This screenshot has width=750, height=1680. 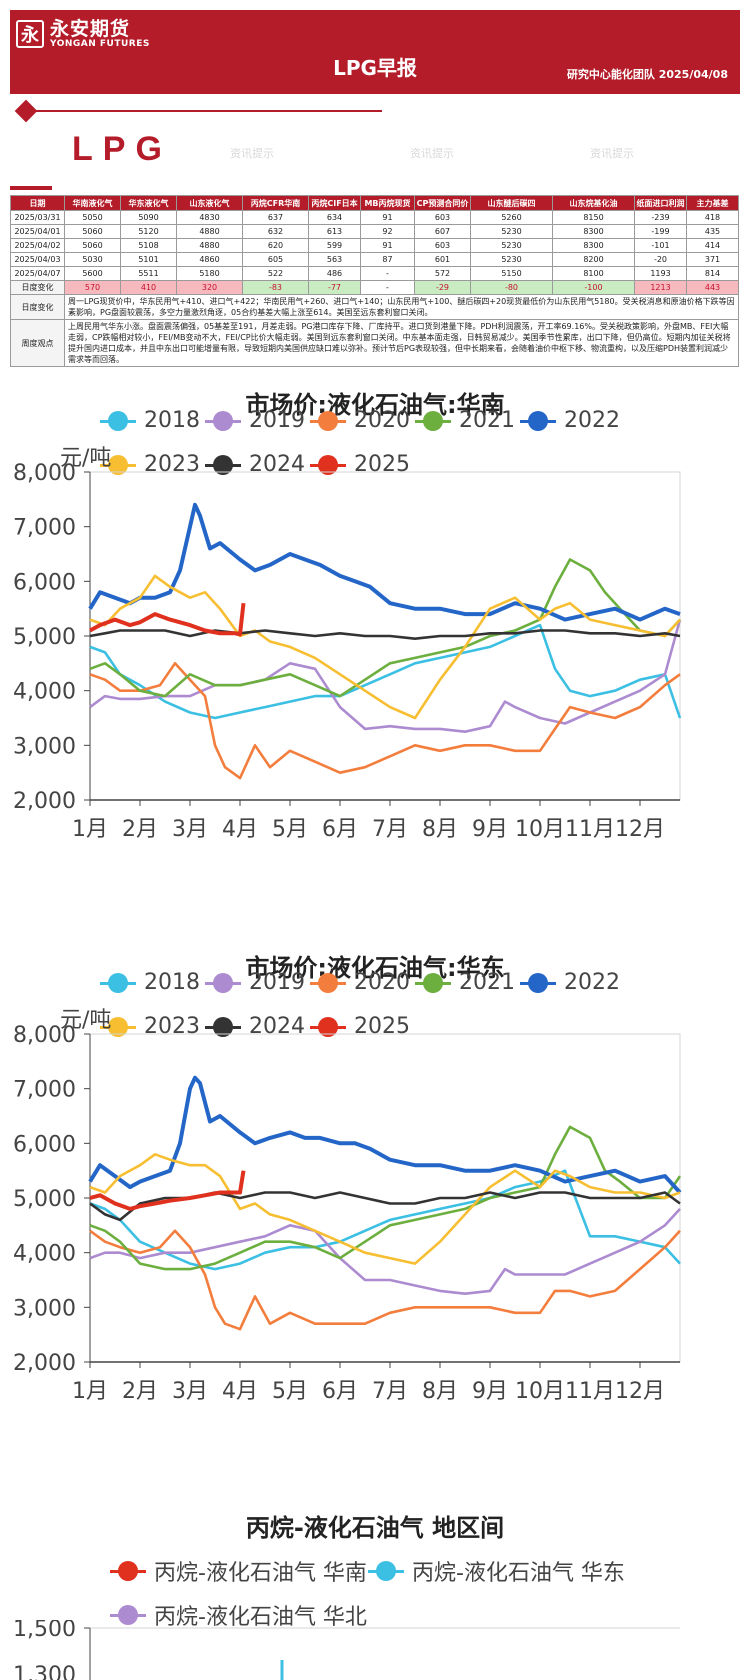 What do you see at coordinates (387, 217) in the screenshot?
I see `value-cell: 91` at bounding box center [387, 217].